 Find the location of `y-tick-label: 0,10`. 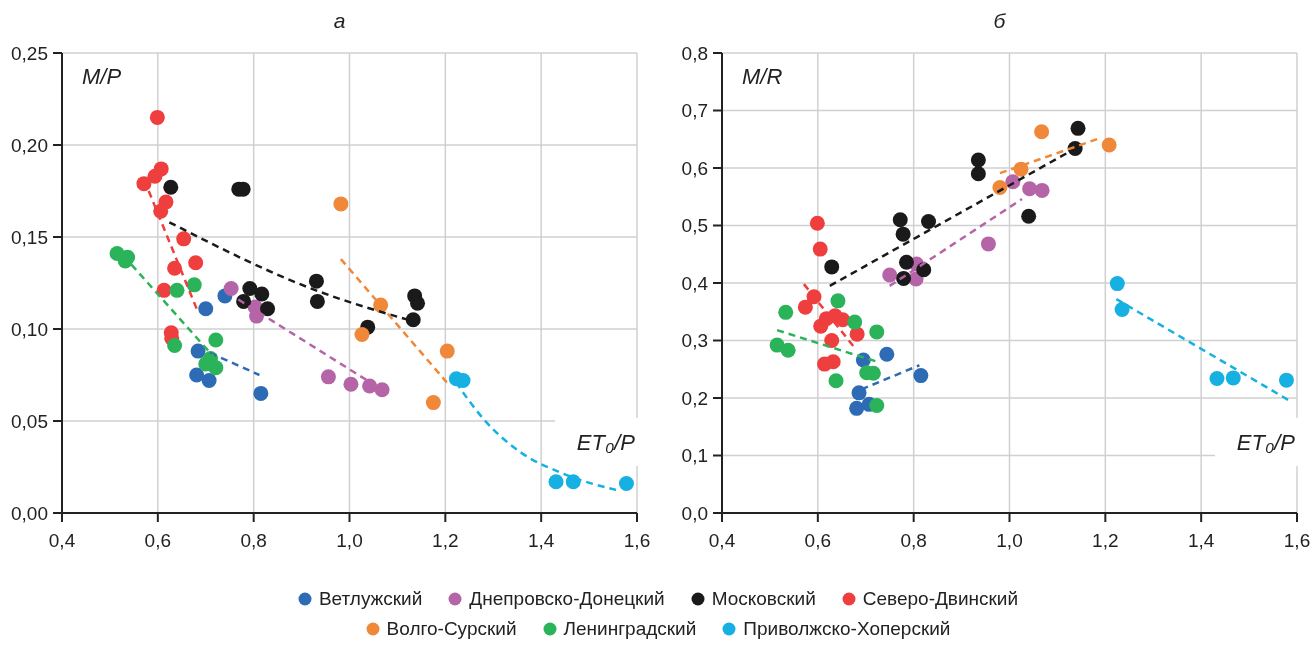

y-tick-label: 0,10 is located at coordinates (29, 329).